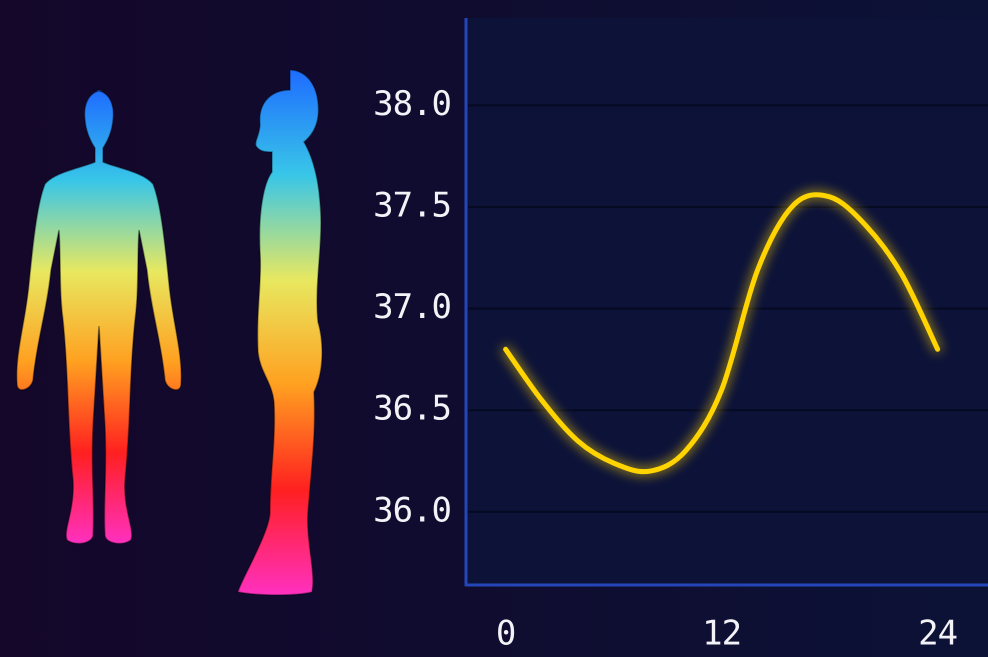  Describe the element at coordinates (99, 317) in the screenshot. I see `body-front` at that location.